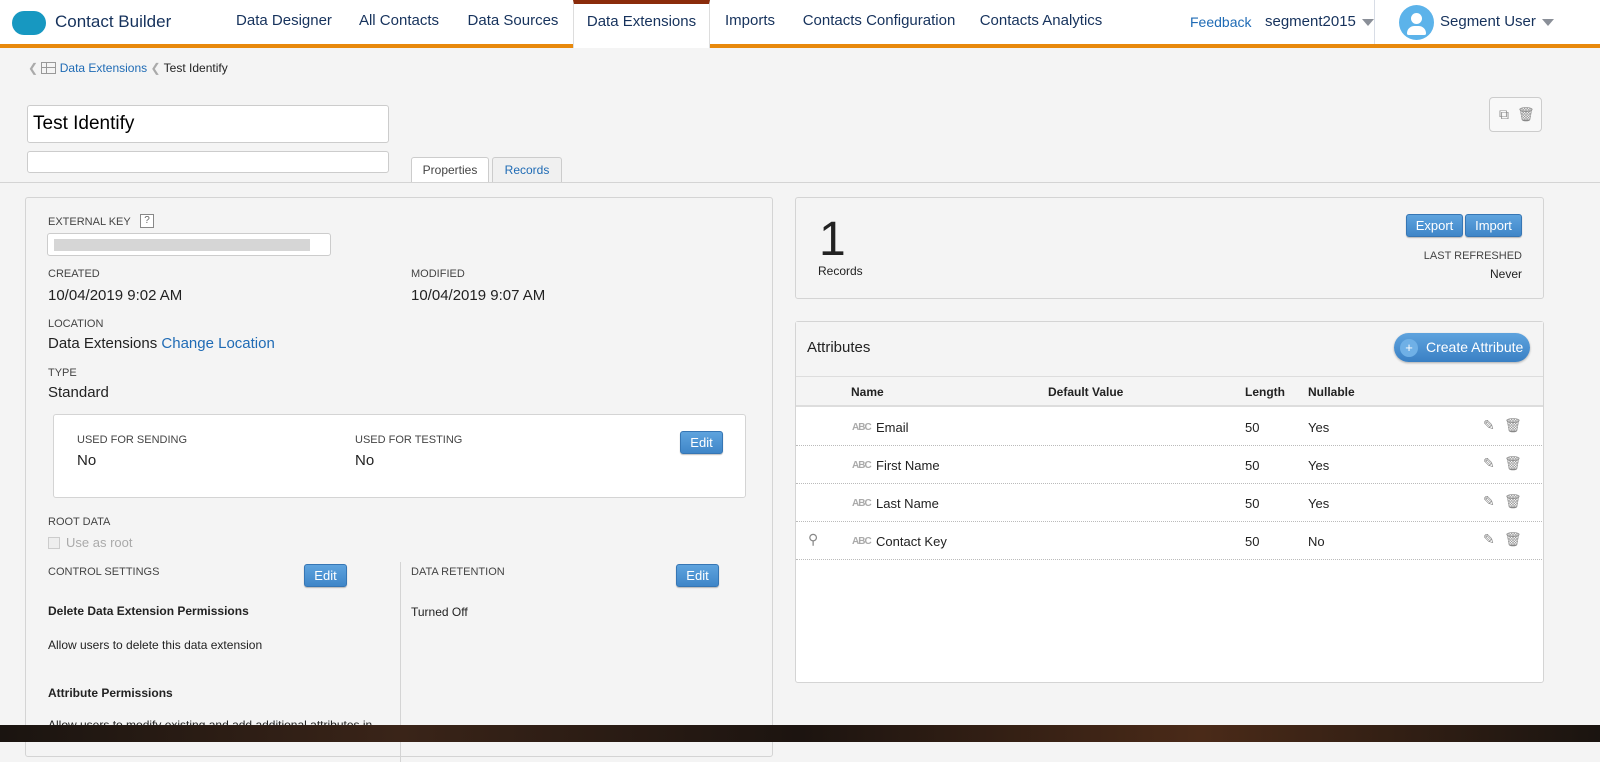  What do you see at coordinates (113, 21) in the screenshot?
I see `app-title: Contact Builder` at bounding box center [113, 21].